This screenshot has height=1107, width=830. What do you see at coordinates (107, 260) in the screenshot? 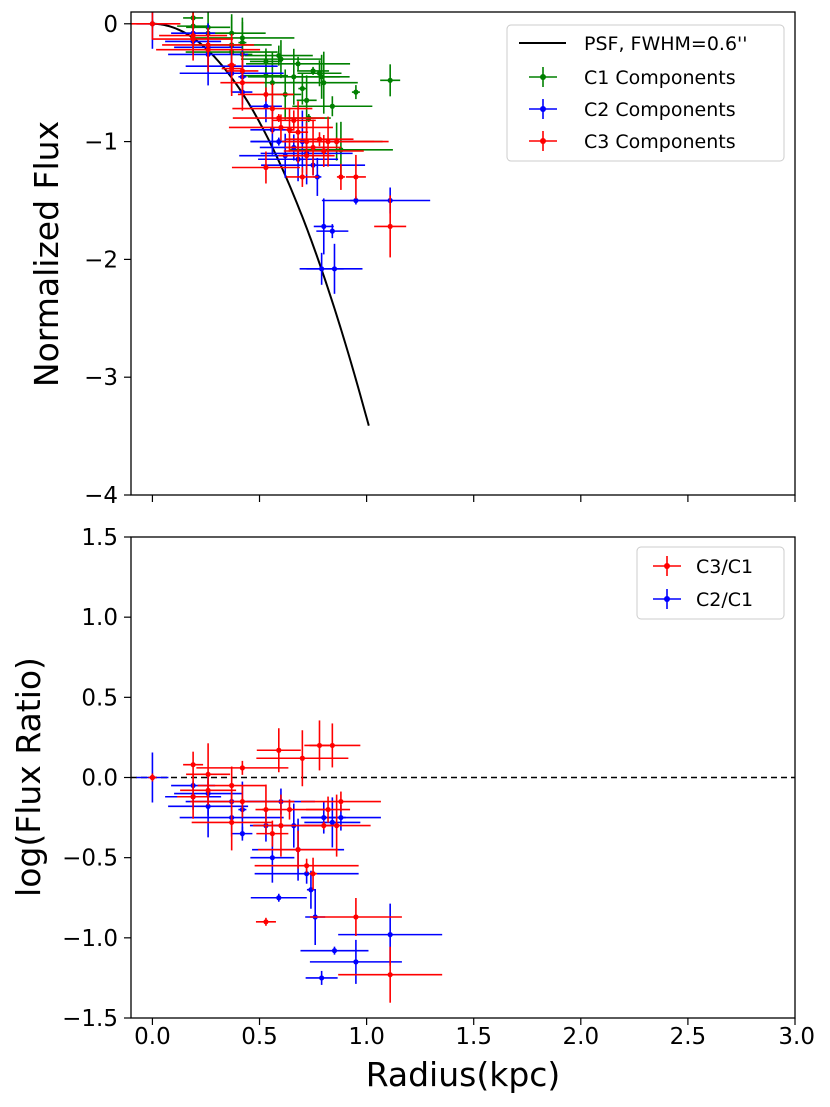
I see `top-y-ticks: 0 −1 −2 −3 −4` at bounding box center [107, 260].